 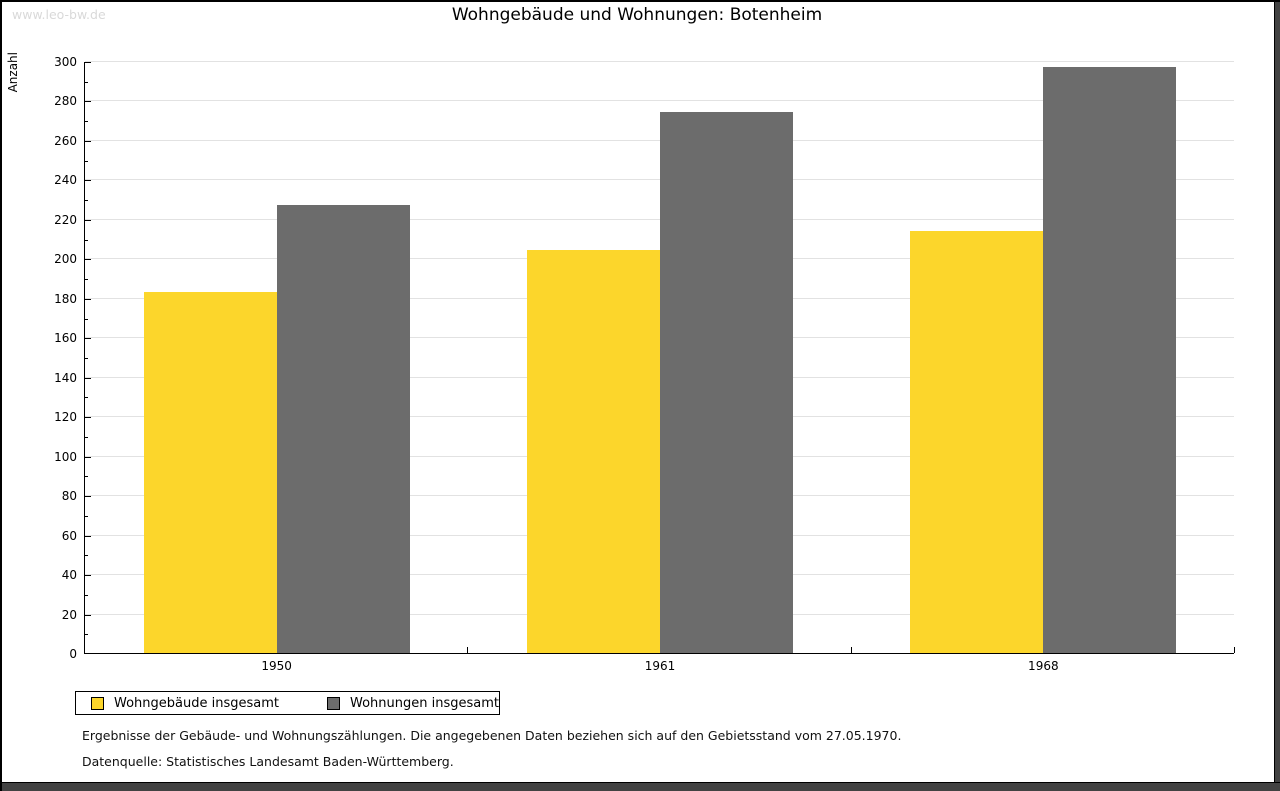 What do you see at coordinates (13, 72) in the screenshot?
I see `y-axis-title: Anzahl` at bounding box center [13, 72].